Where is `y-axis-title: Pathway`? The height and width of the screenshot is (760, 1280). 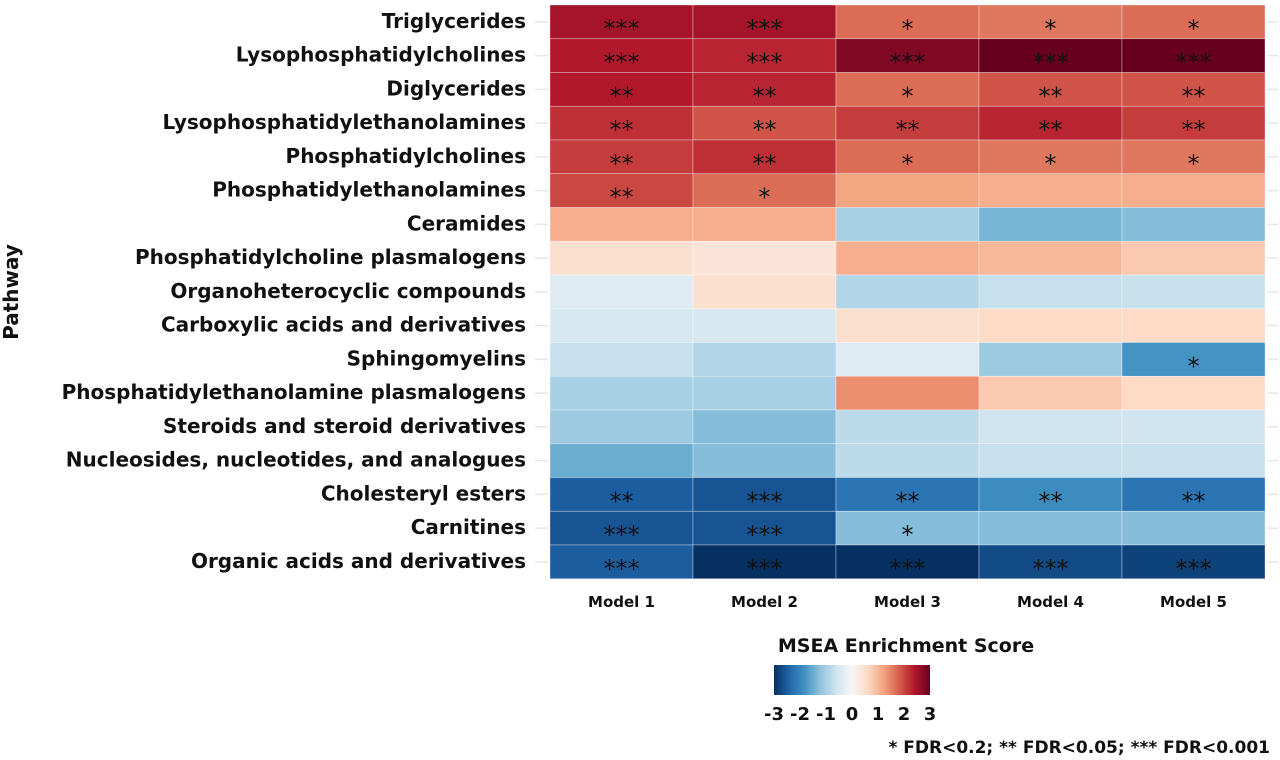 y-axis-title: Pathway is located at coordinates (11, 292).